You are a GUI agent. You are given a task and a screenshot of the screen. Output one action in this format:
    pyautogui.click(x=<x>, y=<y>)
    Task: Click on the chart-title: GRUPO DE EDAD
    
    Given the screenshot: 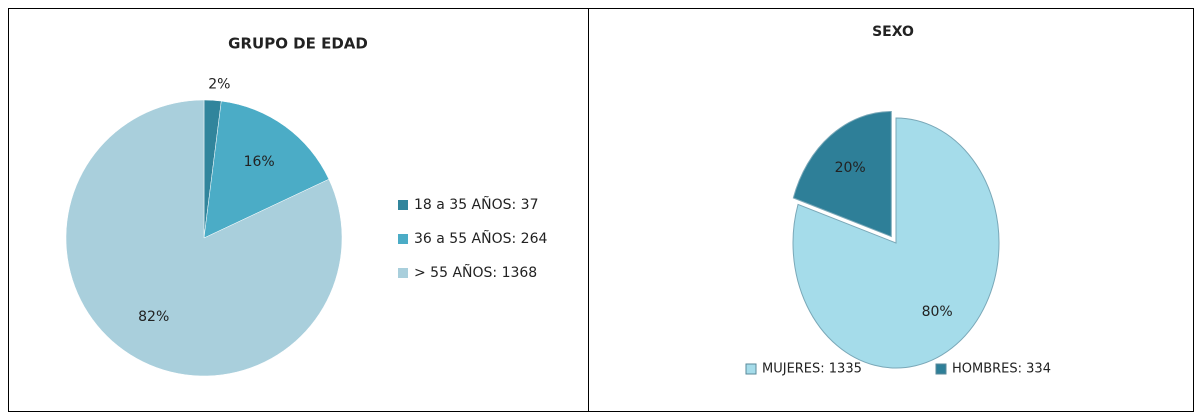 What is the action you would take?
    pyautogui.click(x=298, y=44)
    